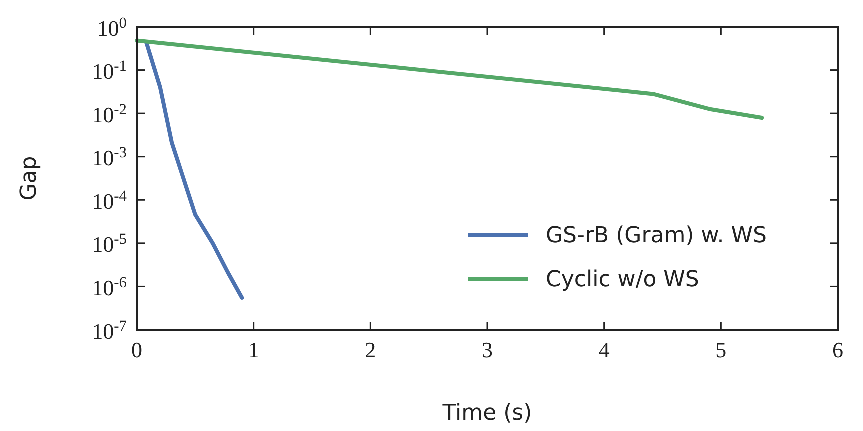 This screenshot has width=863, height=431. I want to click on y-axis-title: Gap, so click(29, 178).